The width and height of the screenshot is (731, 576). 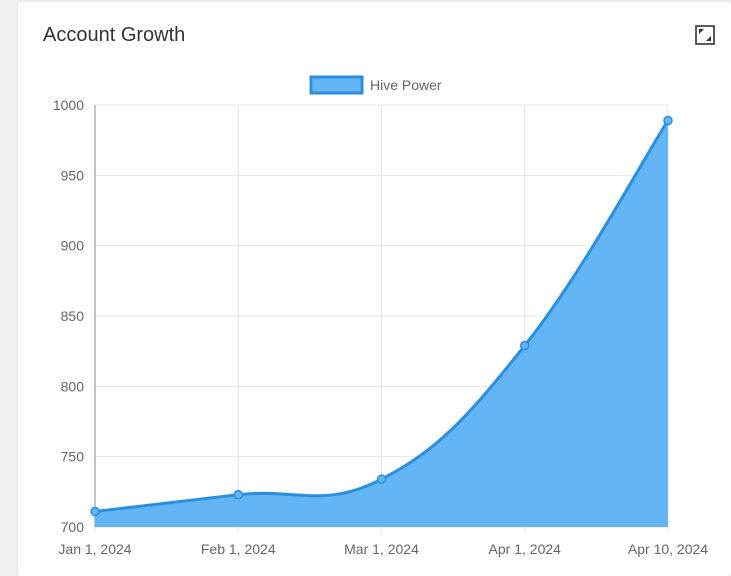 I want to click on x-tick-label: Apr 10, 2024, so click(x=668, y=549).